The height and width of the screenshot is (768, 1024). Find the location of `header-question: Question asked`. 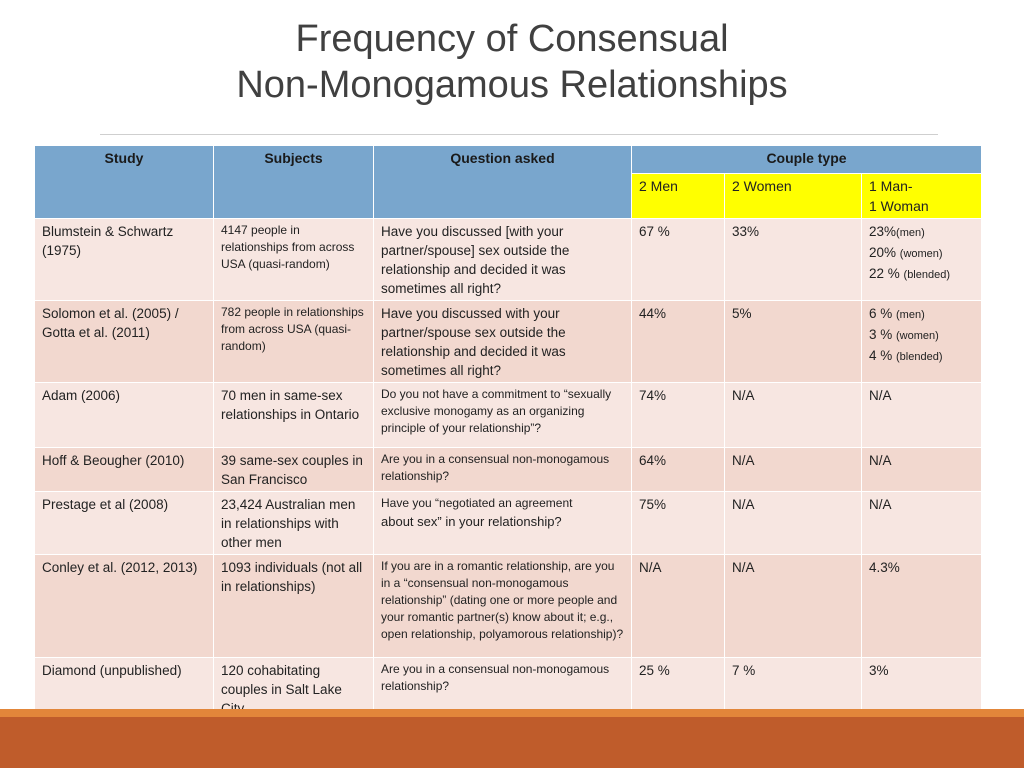

header-question: Question asked is located at coordinates (502, 182).